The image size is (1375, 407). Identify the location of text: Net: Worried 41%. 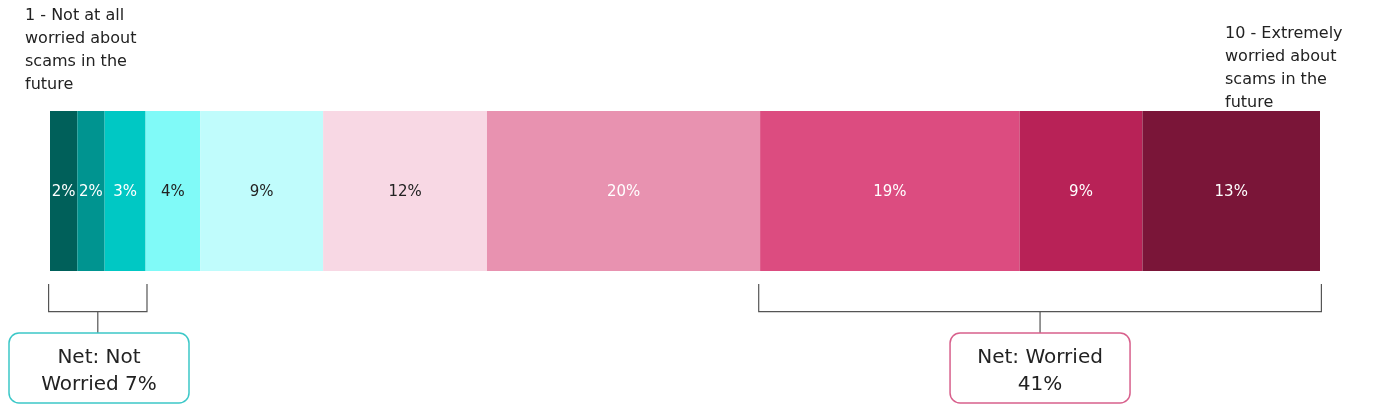
(1040, 369).